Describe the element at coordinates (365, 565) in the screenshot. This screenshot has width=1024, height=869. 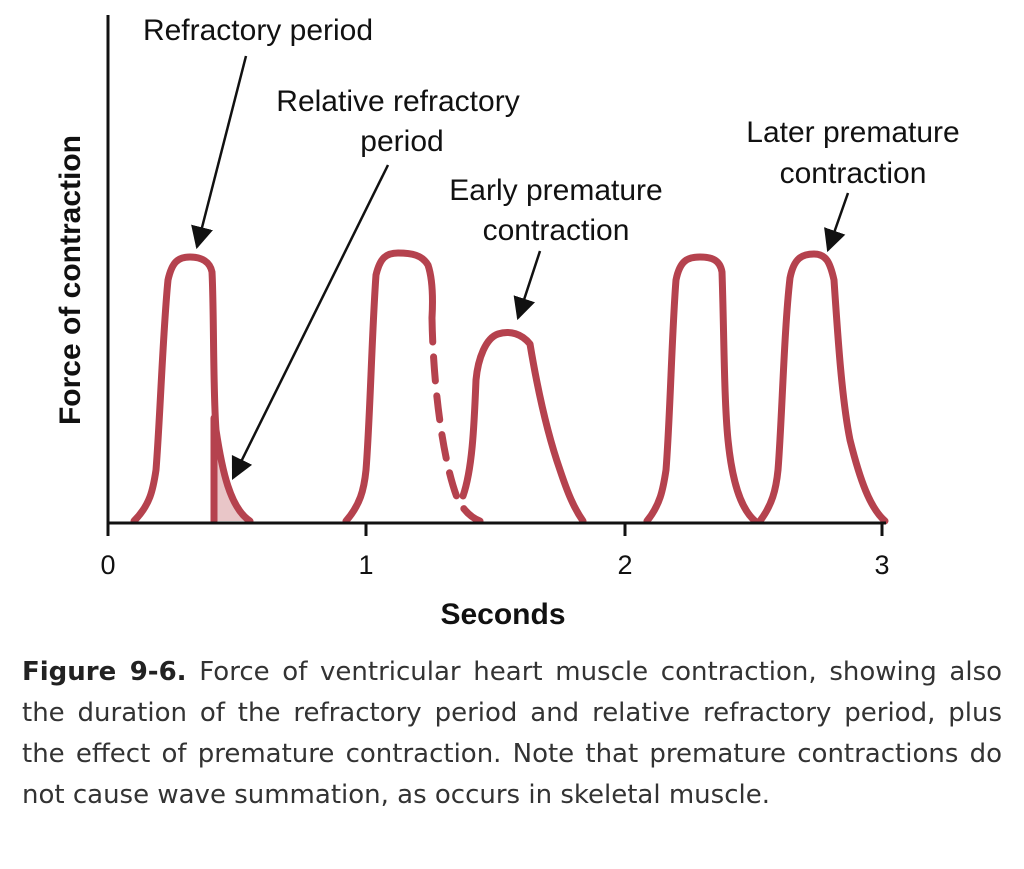
I see `x-tick-label-1: 1` at that location.